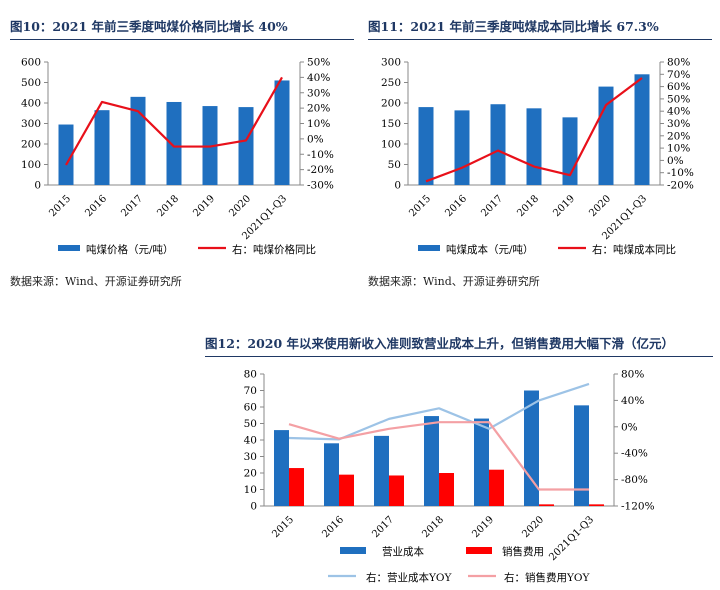  Describe the element at coordinates (31, 104) in the screenshot. I see `left-tick-label: 400` at that location.